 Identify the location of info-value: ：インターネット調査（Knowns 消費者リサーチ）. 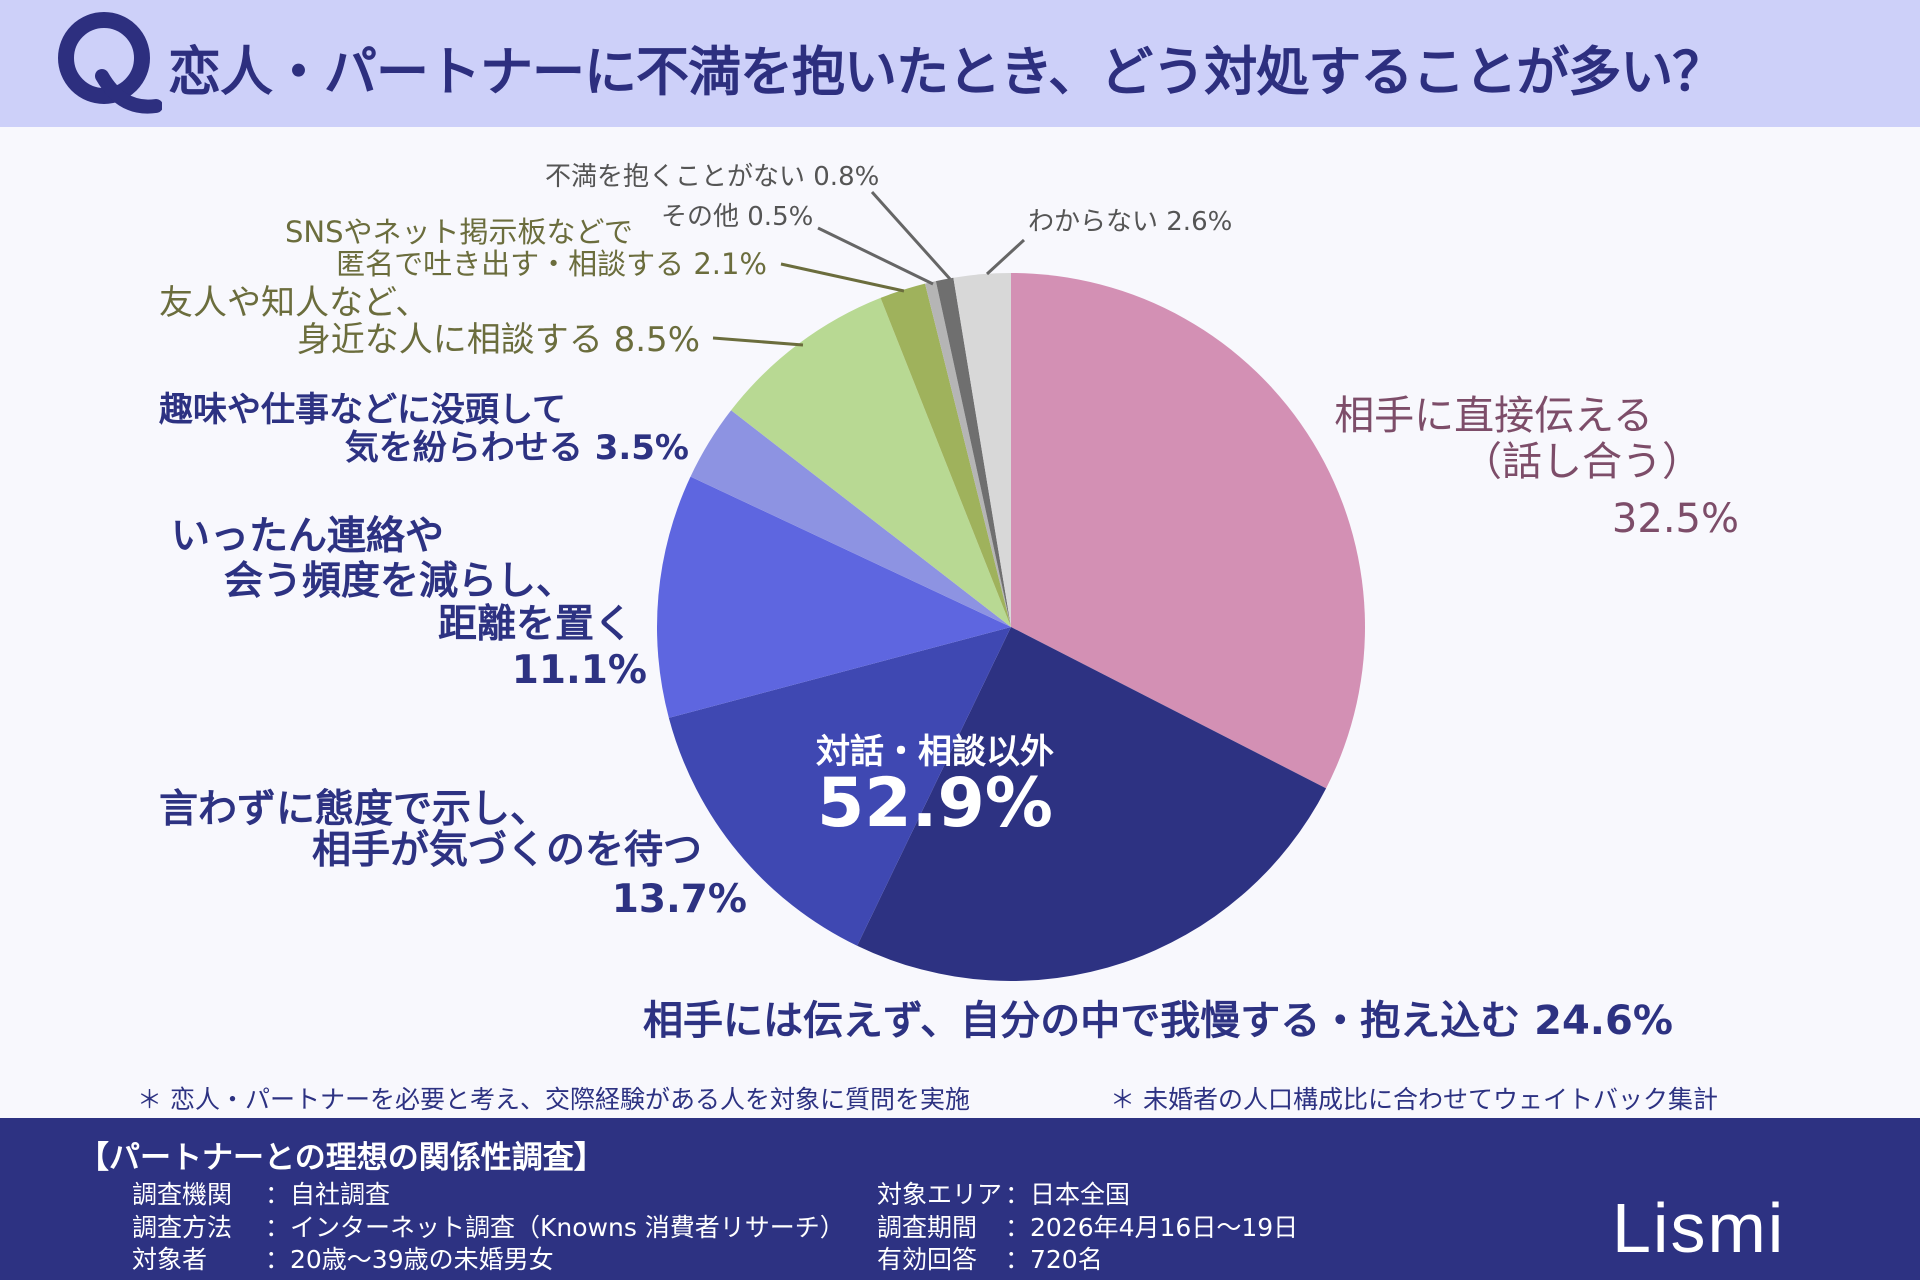
(555, 1227).